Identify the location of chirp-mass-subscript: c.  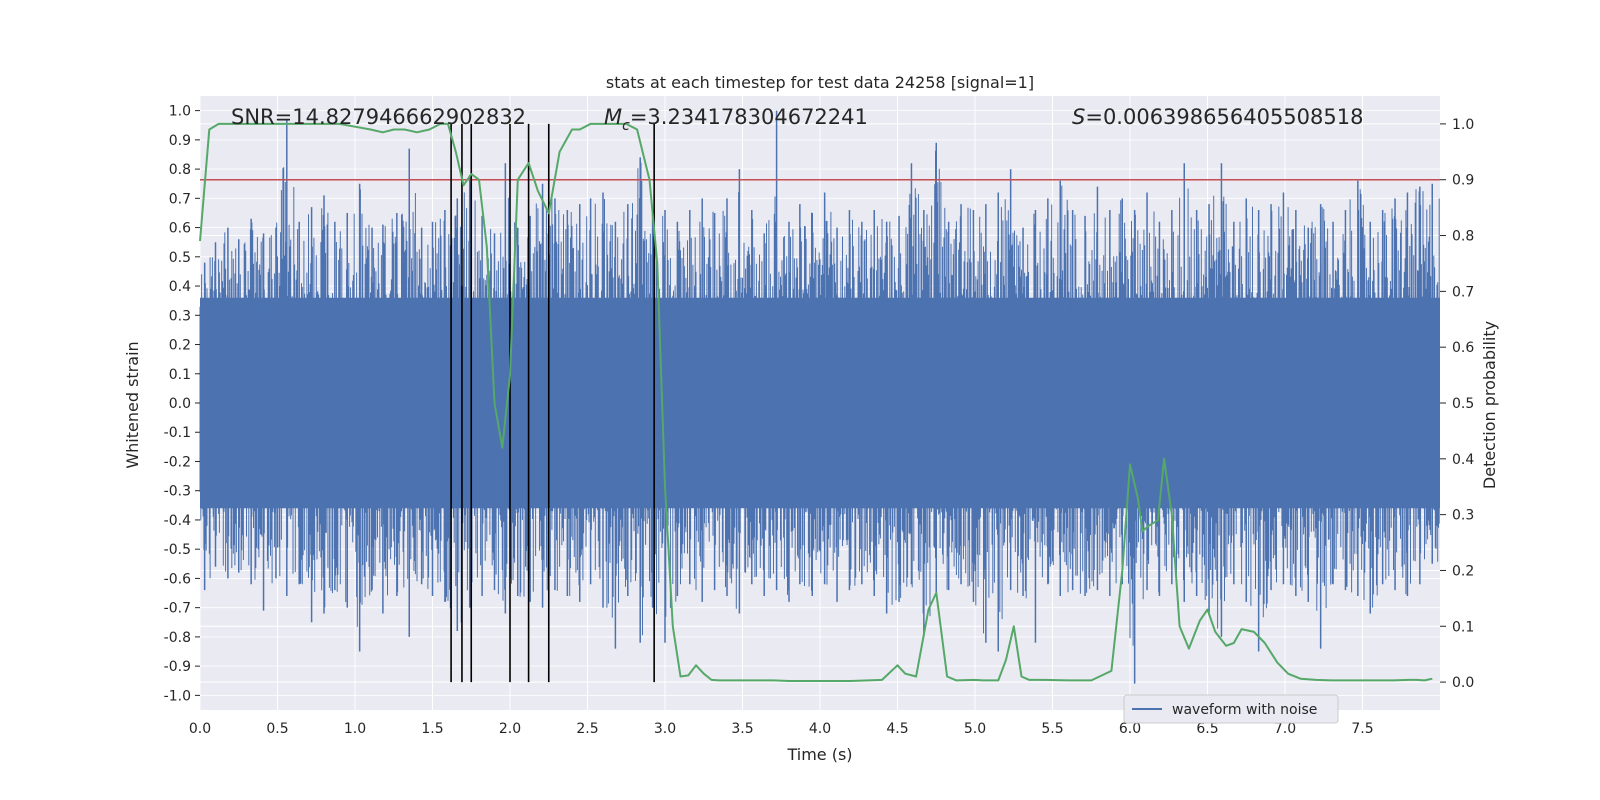
(626, 126).